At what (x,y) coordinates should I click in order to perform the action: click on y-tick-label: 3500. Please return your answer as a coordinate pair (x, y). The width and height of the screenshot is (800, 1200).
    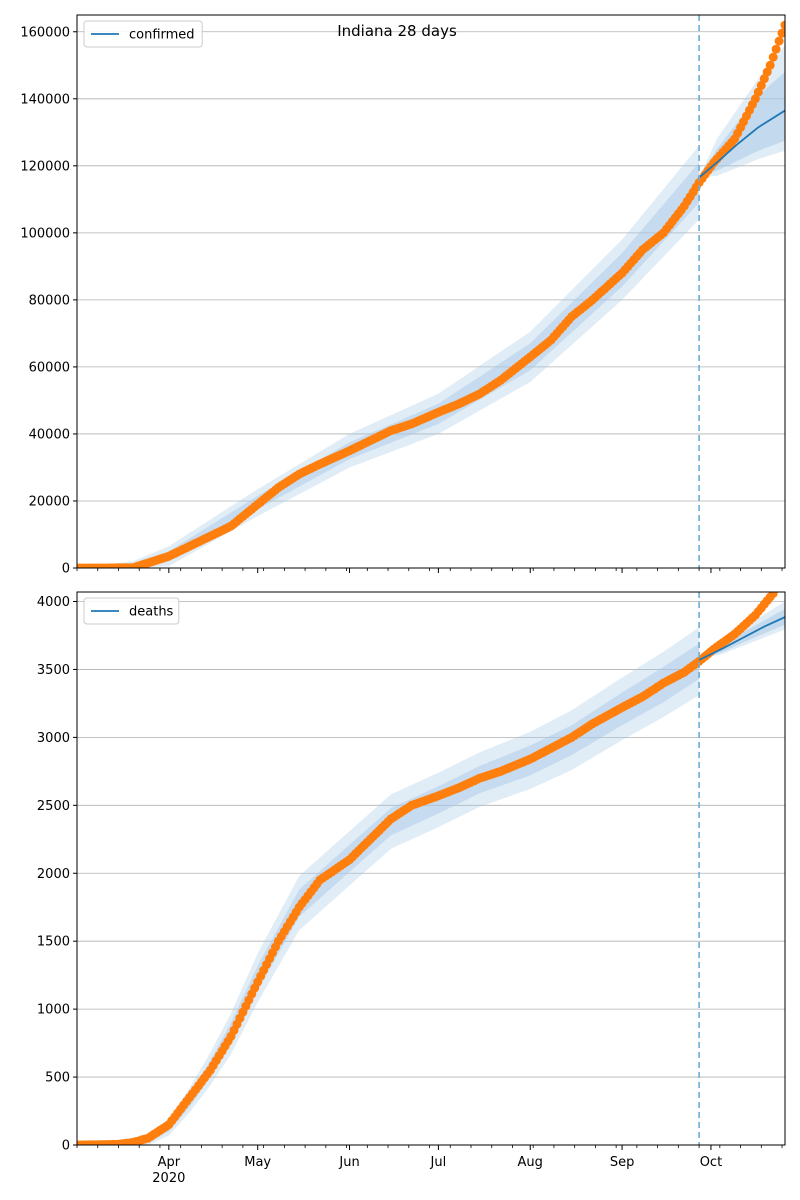
    Looking at the image, I should click on (53, 670).